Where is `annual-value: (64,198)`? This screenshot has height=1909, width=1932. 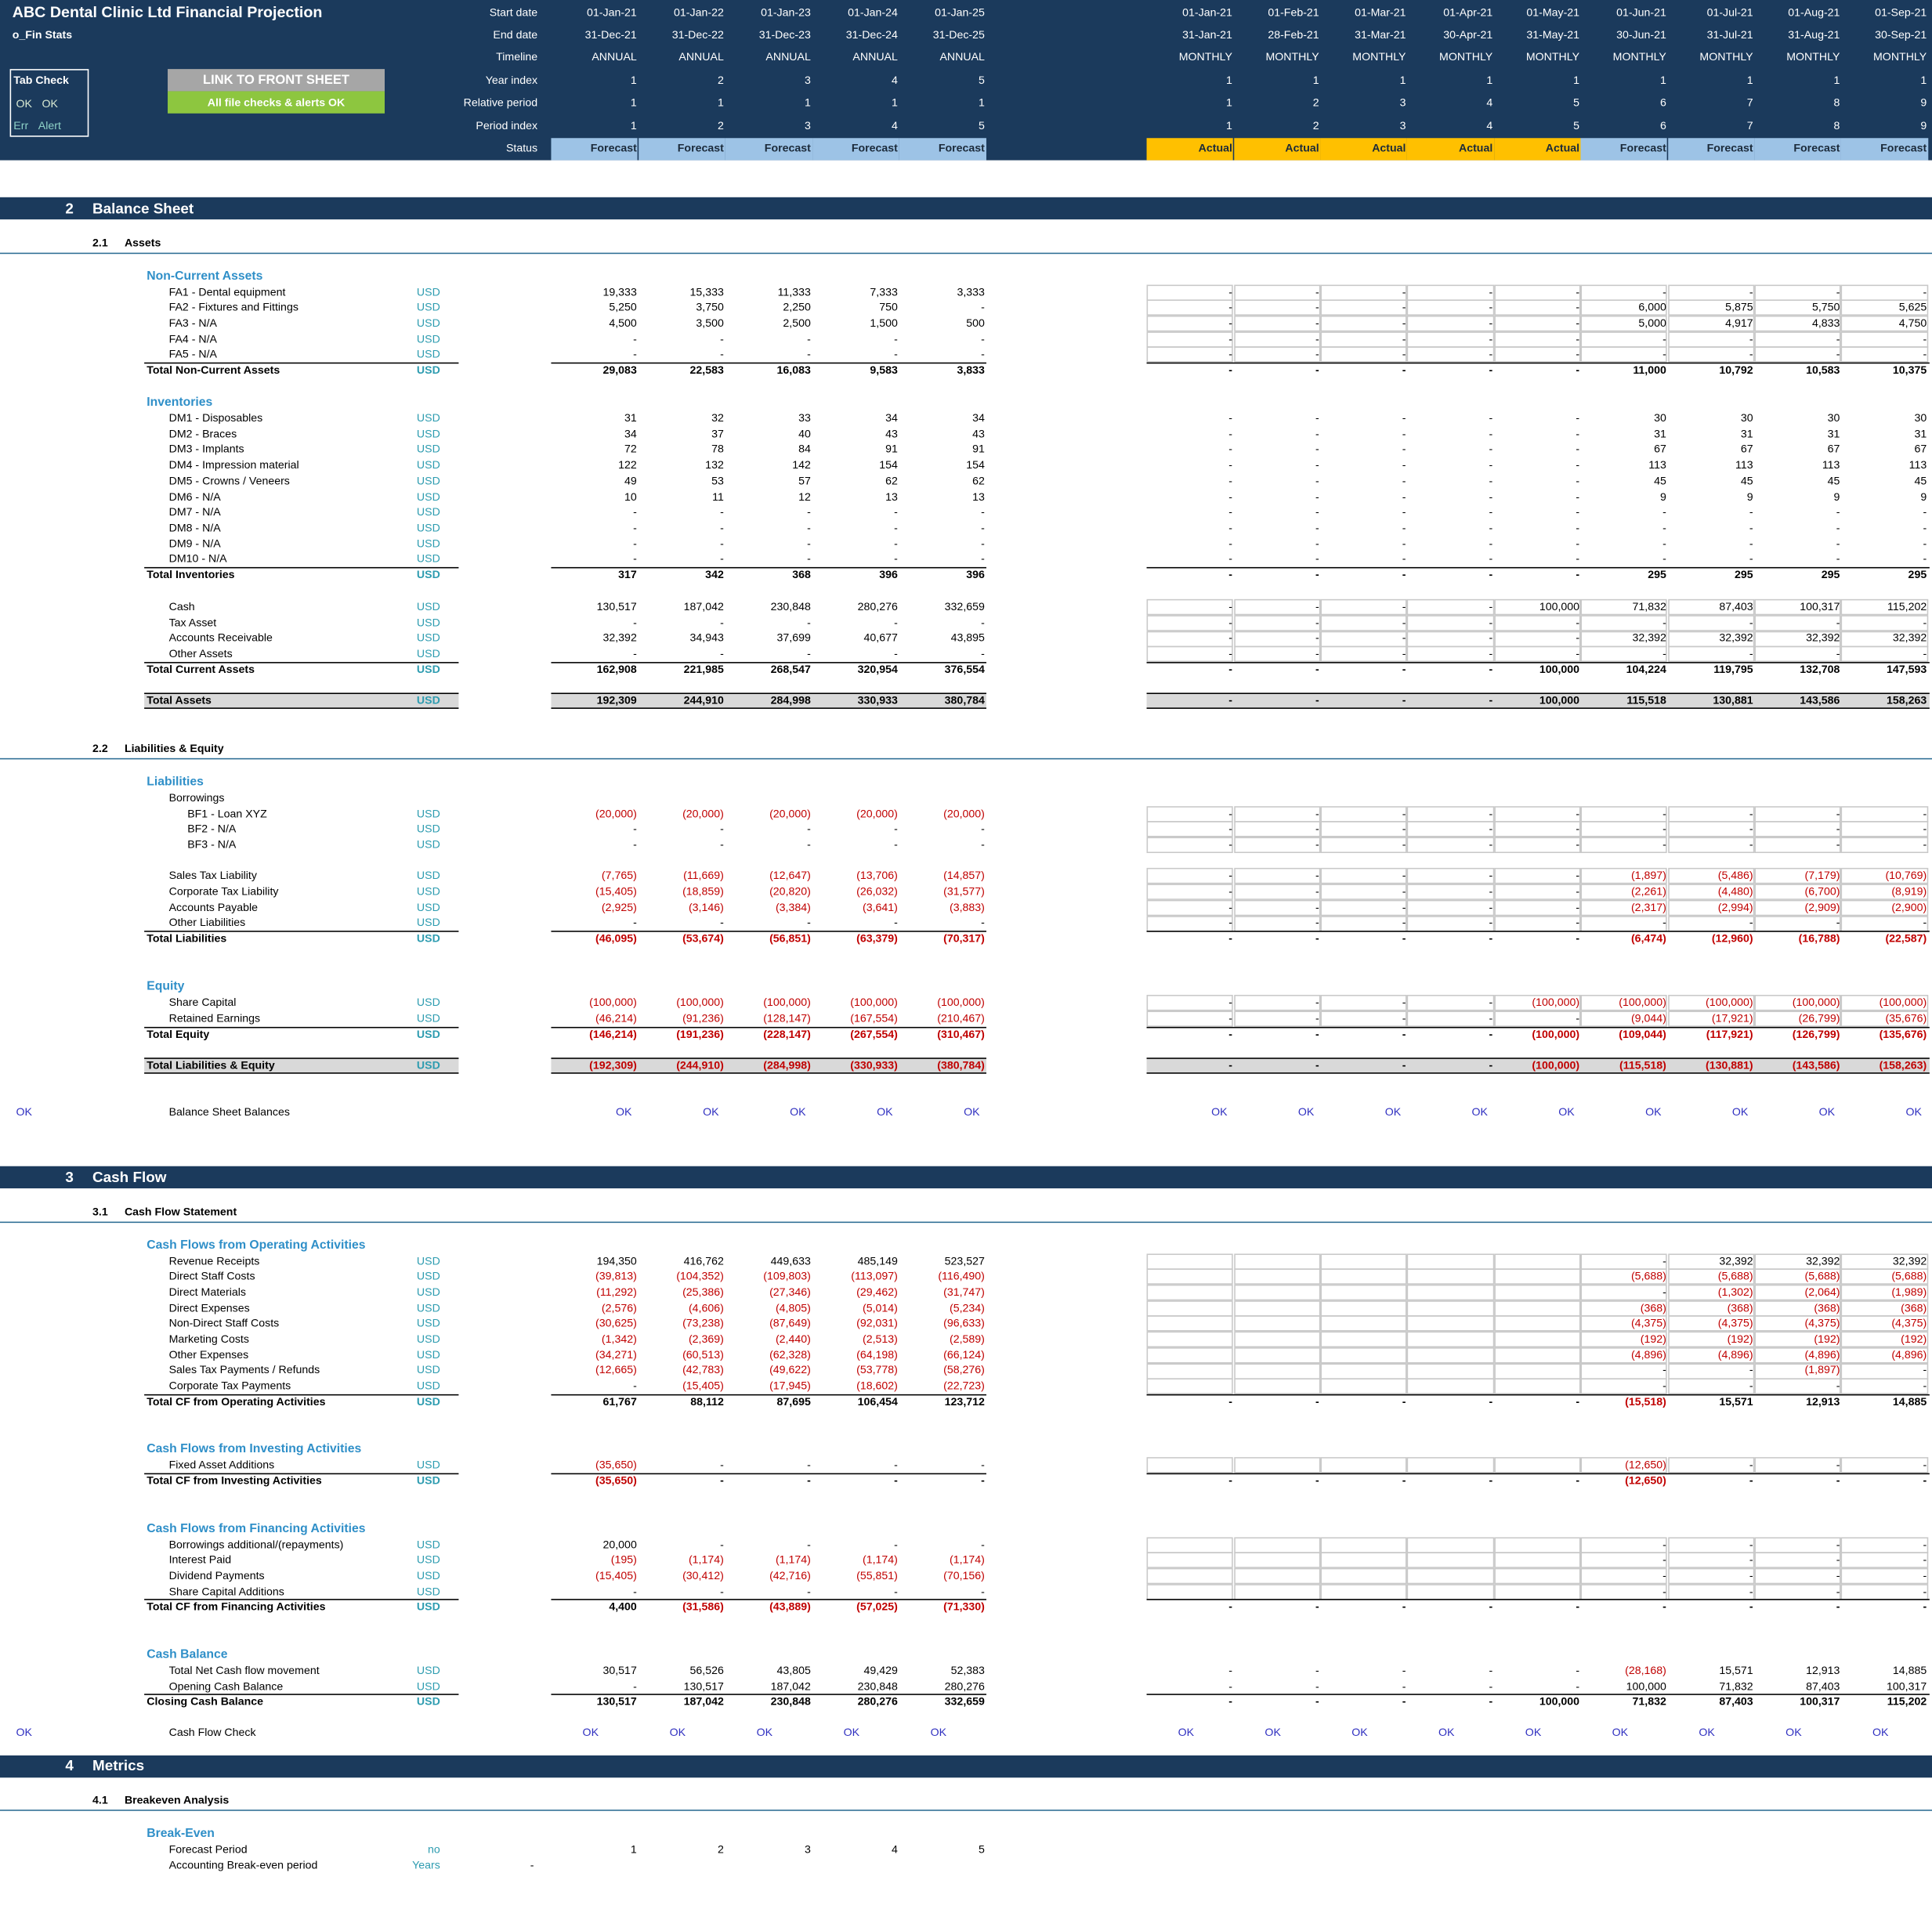
annual-value: (64,198) is located at coordinates (877, 1354).